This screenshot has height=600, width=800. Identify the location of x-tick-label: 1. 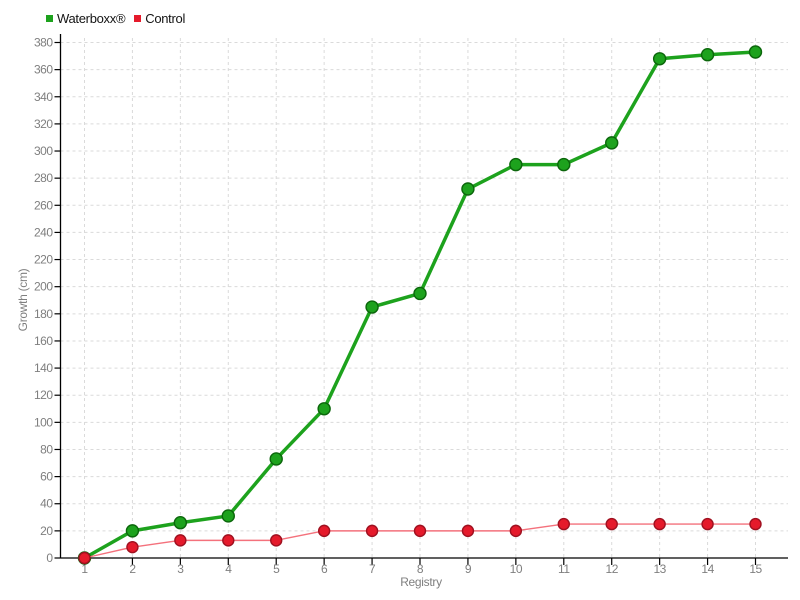
(84, 569).